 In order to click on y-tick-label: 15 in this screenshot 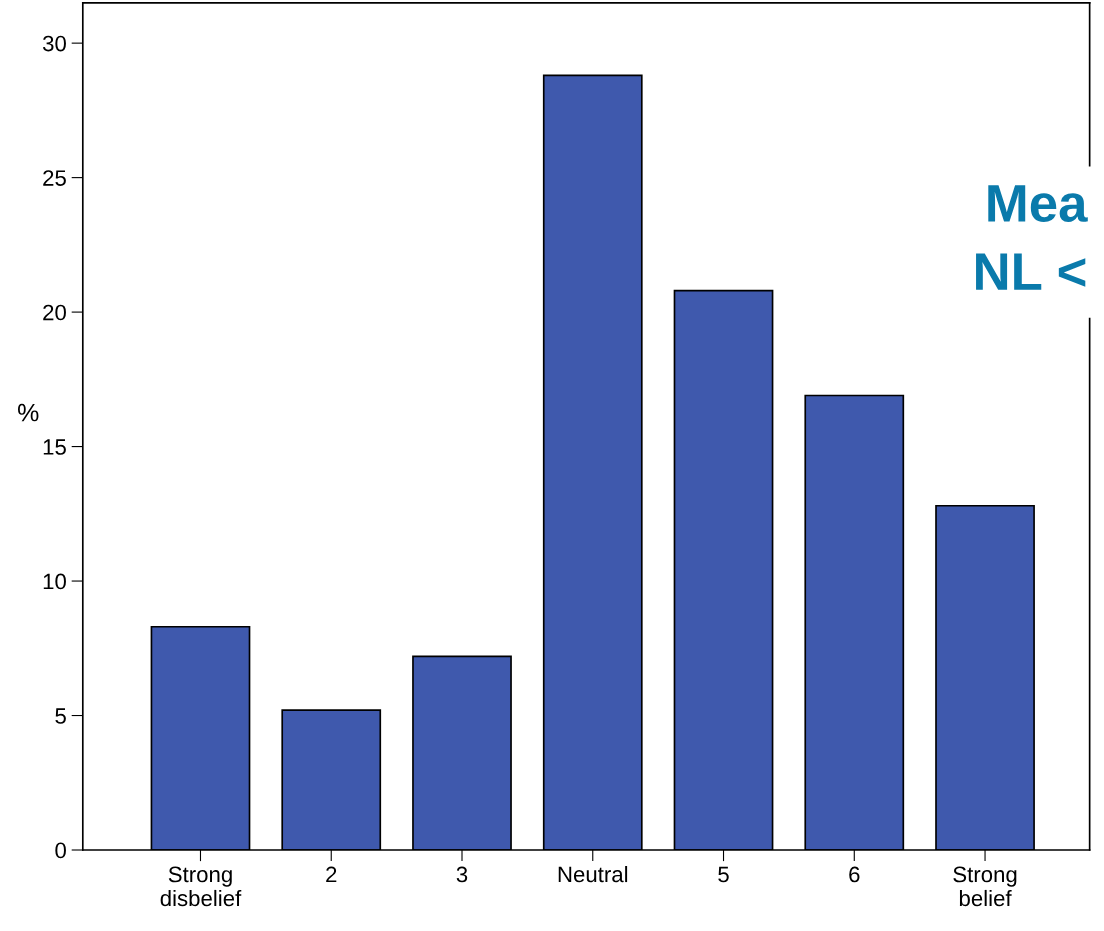, I will do `click(54, 447)`.